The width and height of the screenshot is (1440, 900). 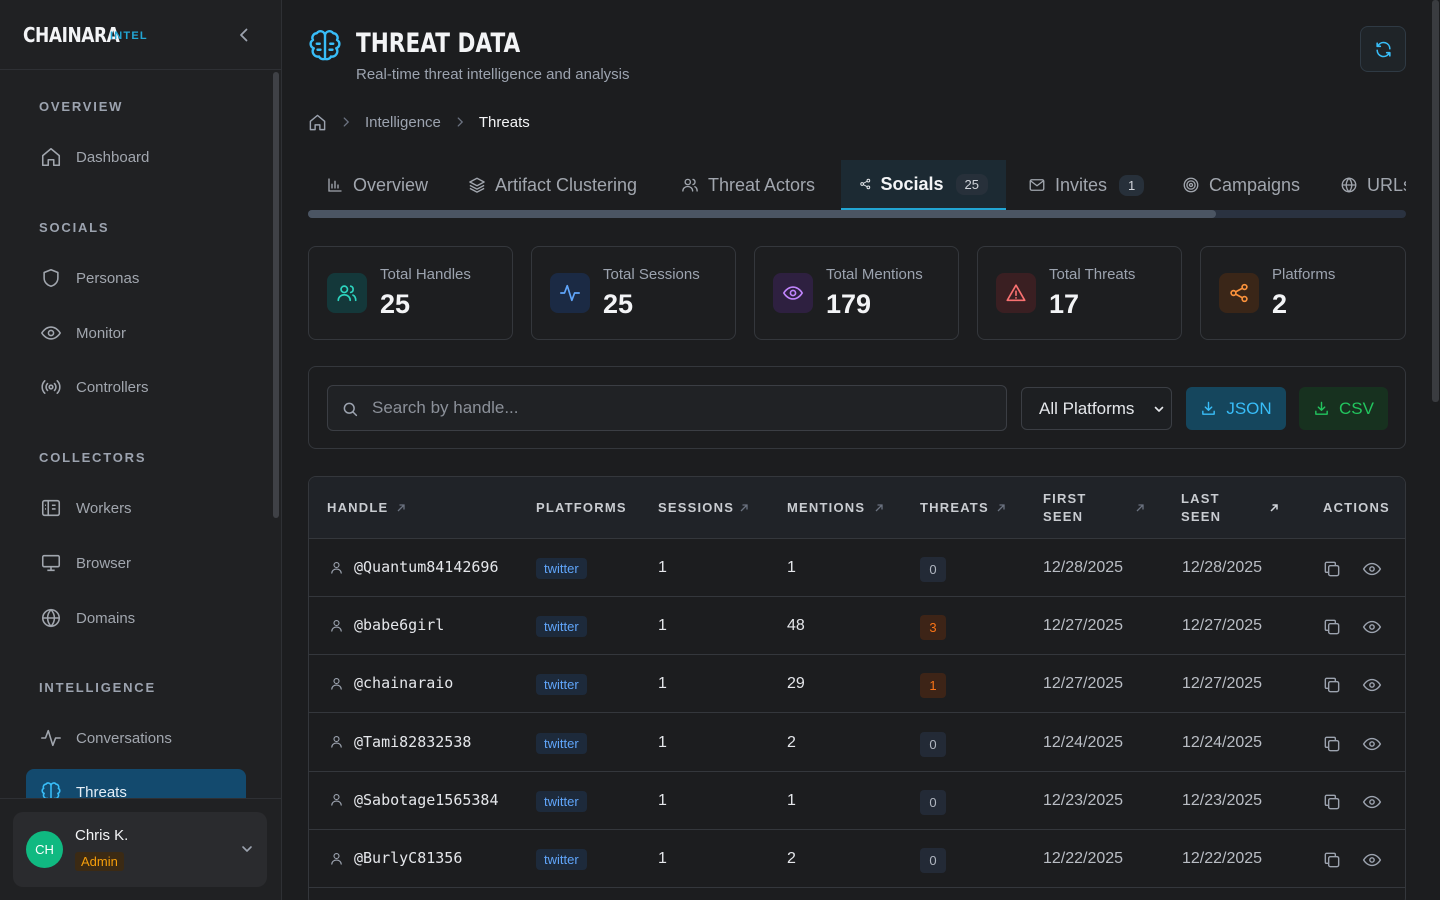 I want to click on layers-icon, so click(x=477, y=185).